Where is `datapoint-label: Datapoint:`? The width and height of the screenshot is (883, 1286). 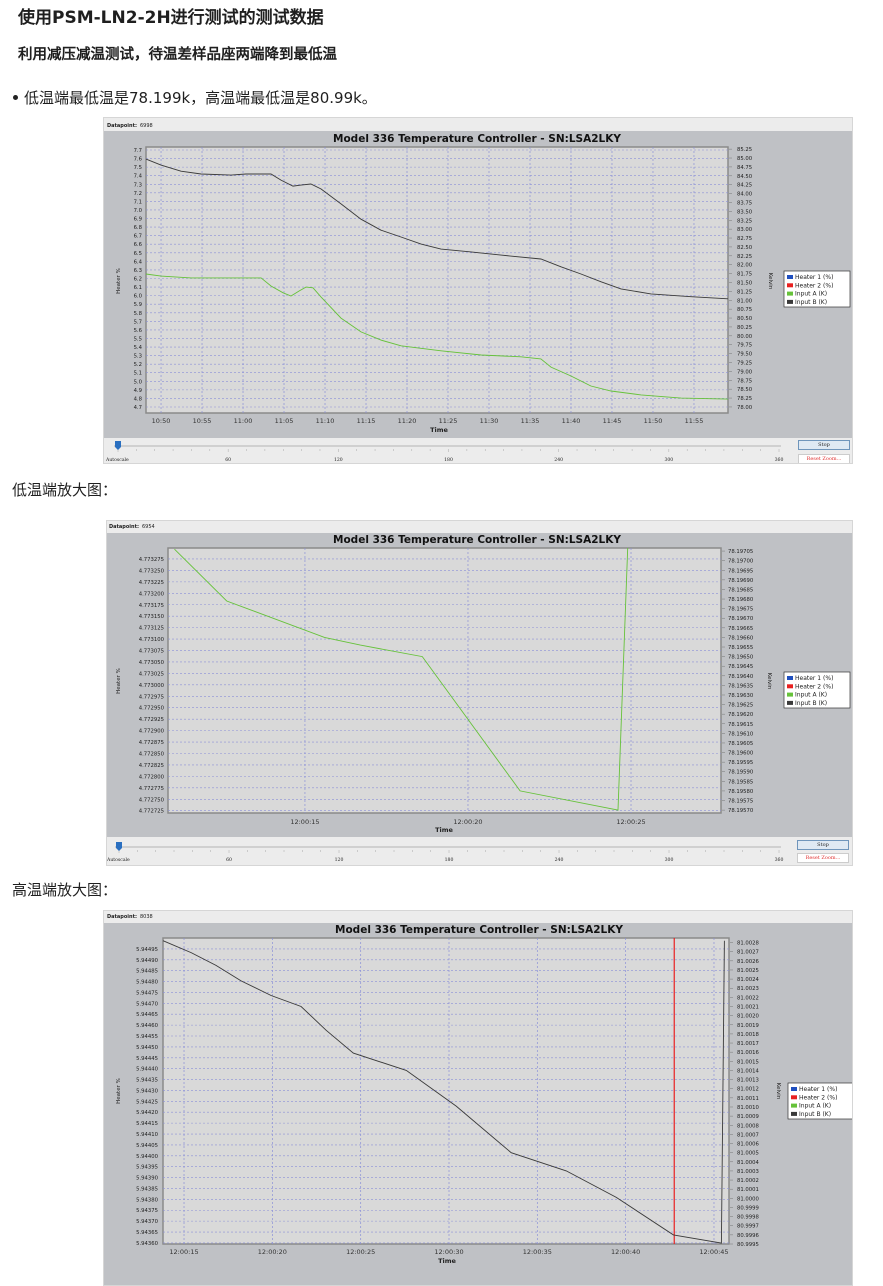 datapoint-label: Datapoint: is located at coordinates (122, 126).